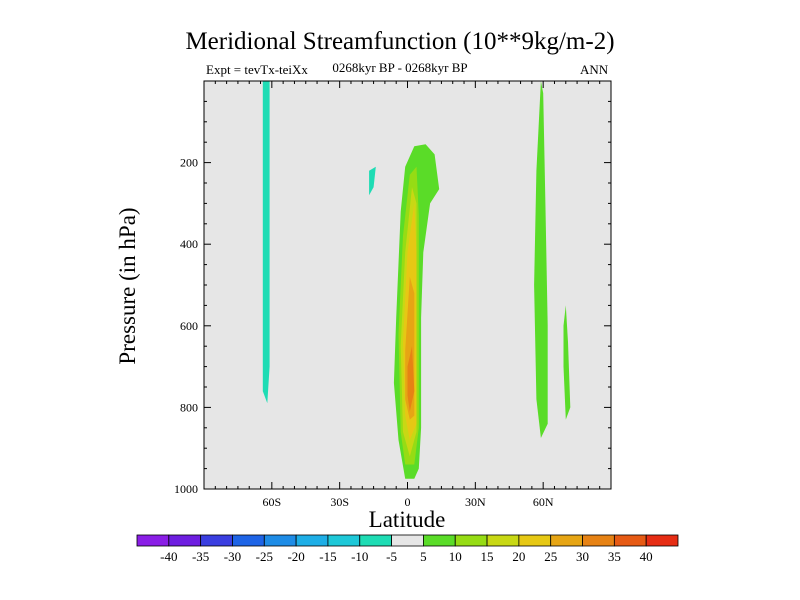 The image size is (800, 600). Describe the element at coordinates (189, 326) in the screenshot. I see `y-tick-label: 600` at that location.